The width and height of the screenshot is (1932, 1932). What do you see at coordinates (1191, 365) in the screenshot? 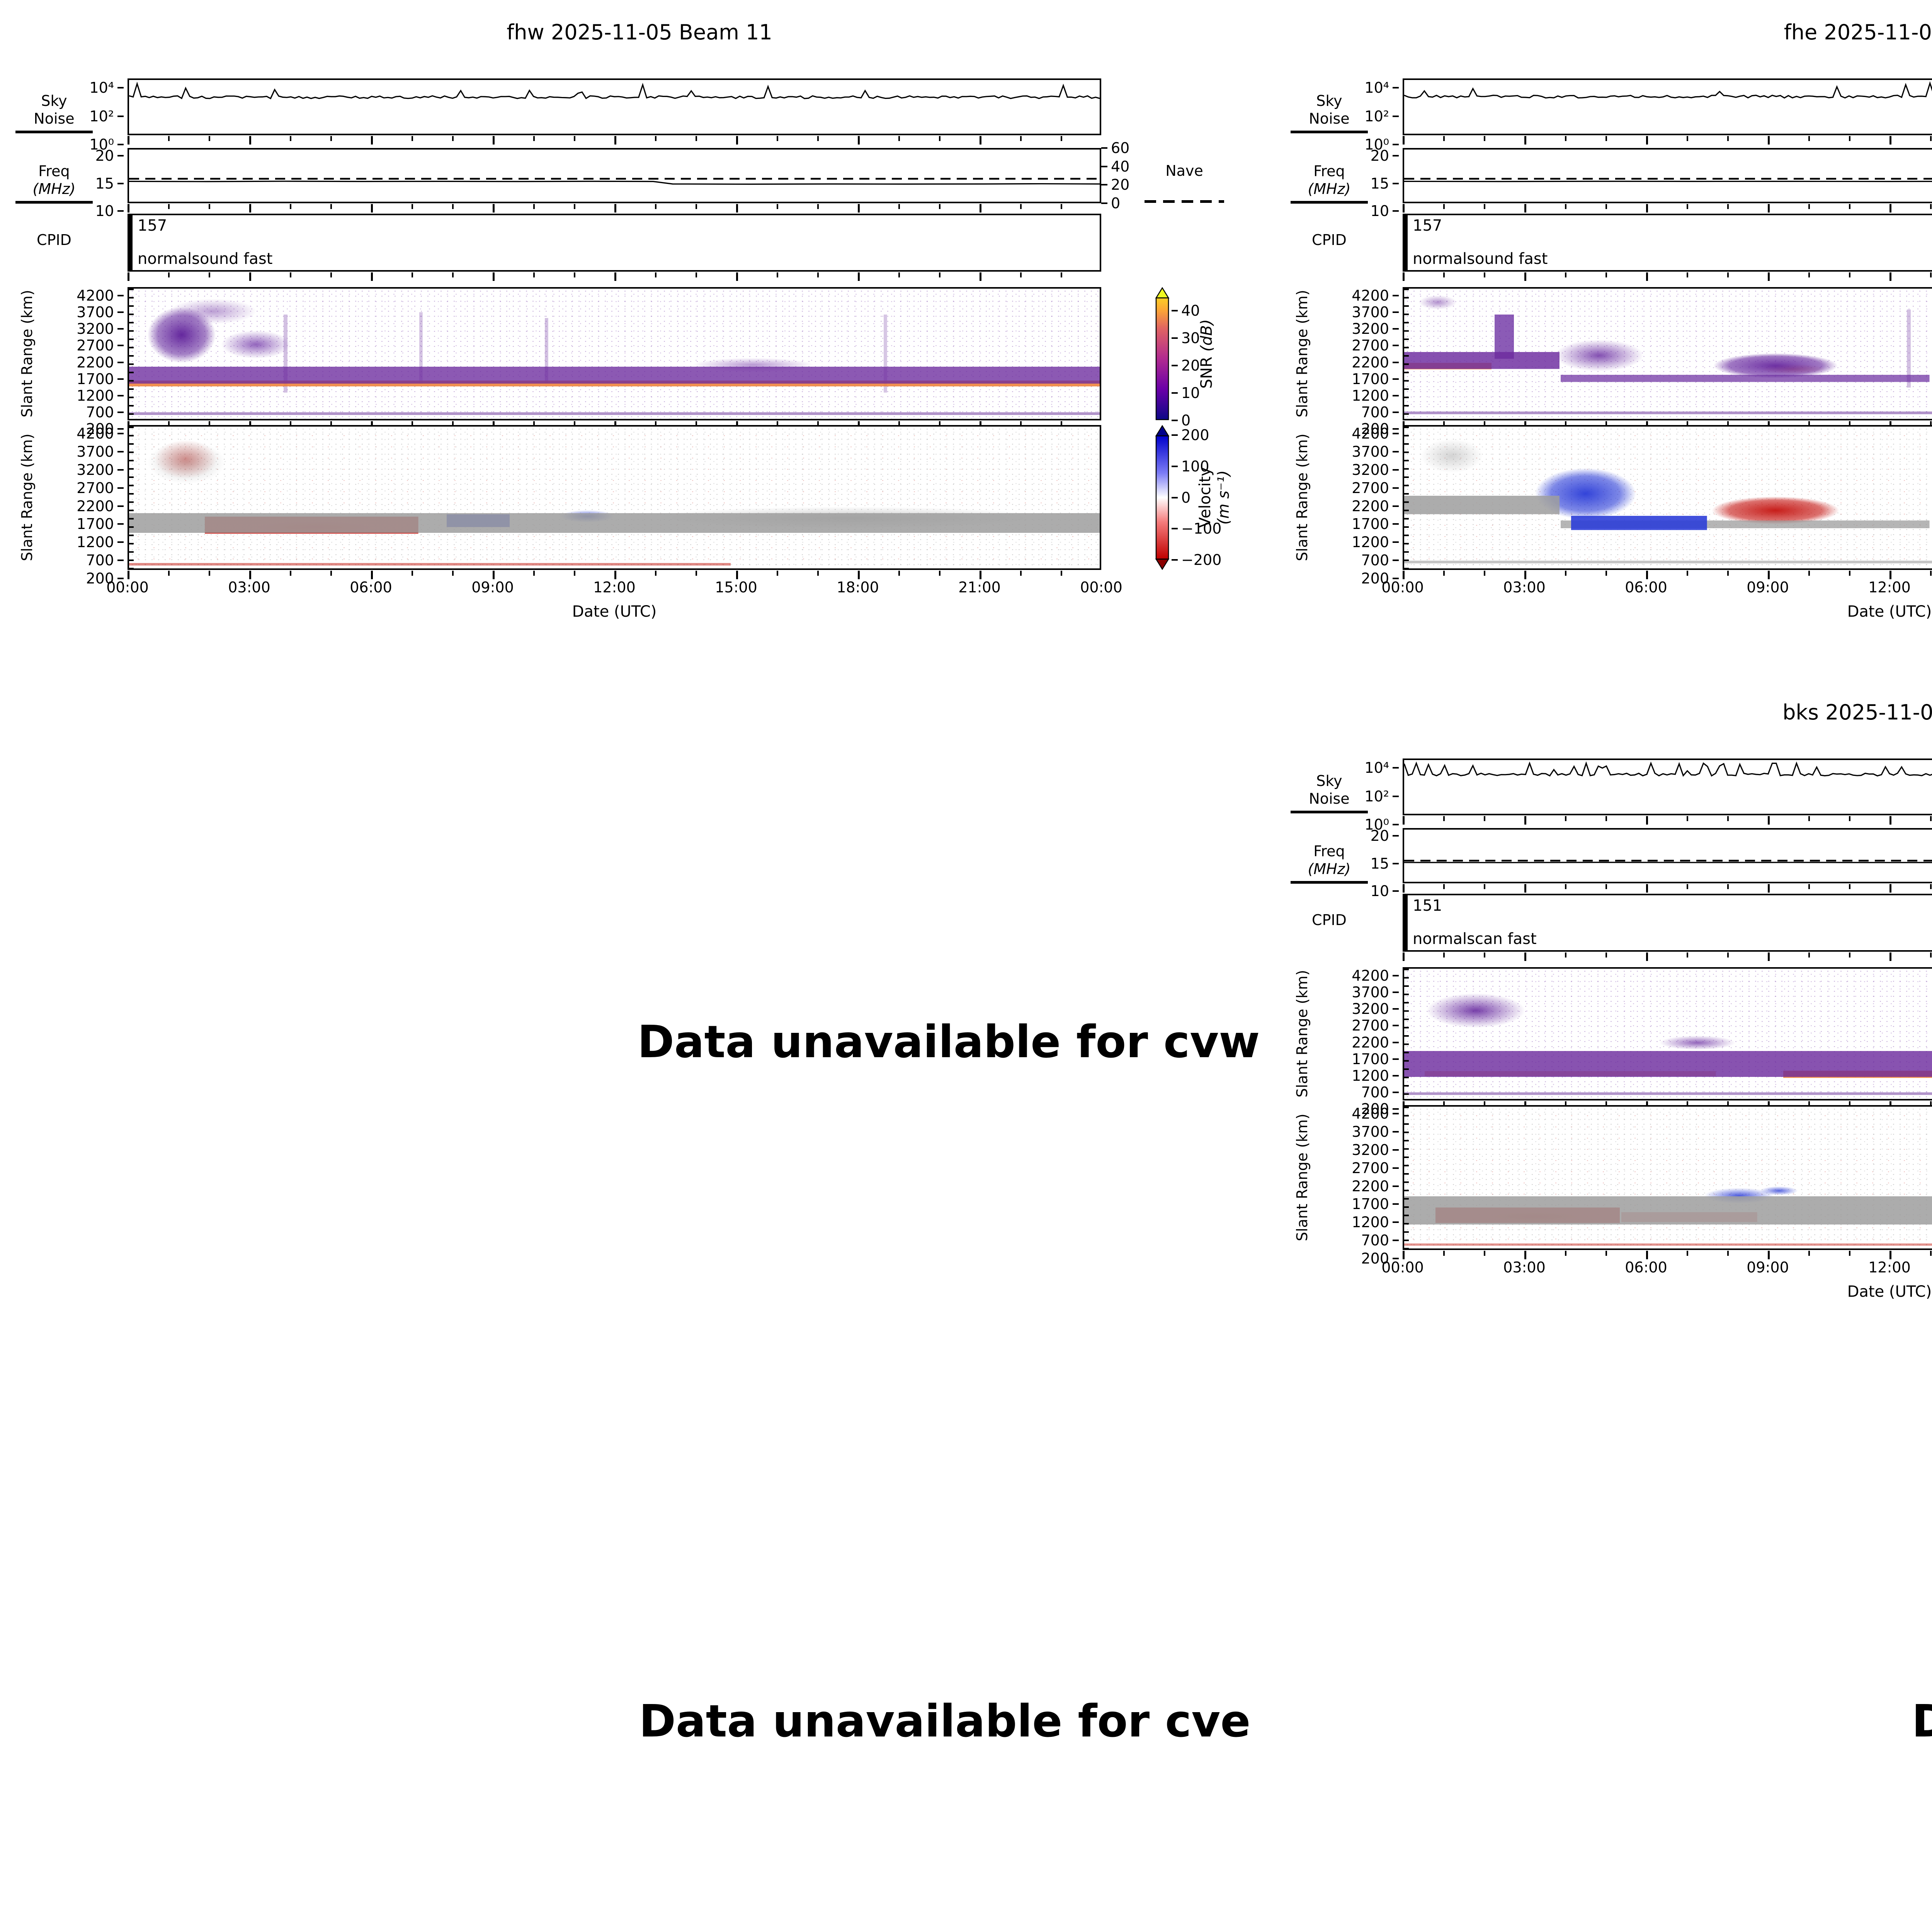
I see `snr-colorbar-ticks: 40 30 20 10 0` at bounding box center [1191, 365].